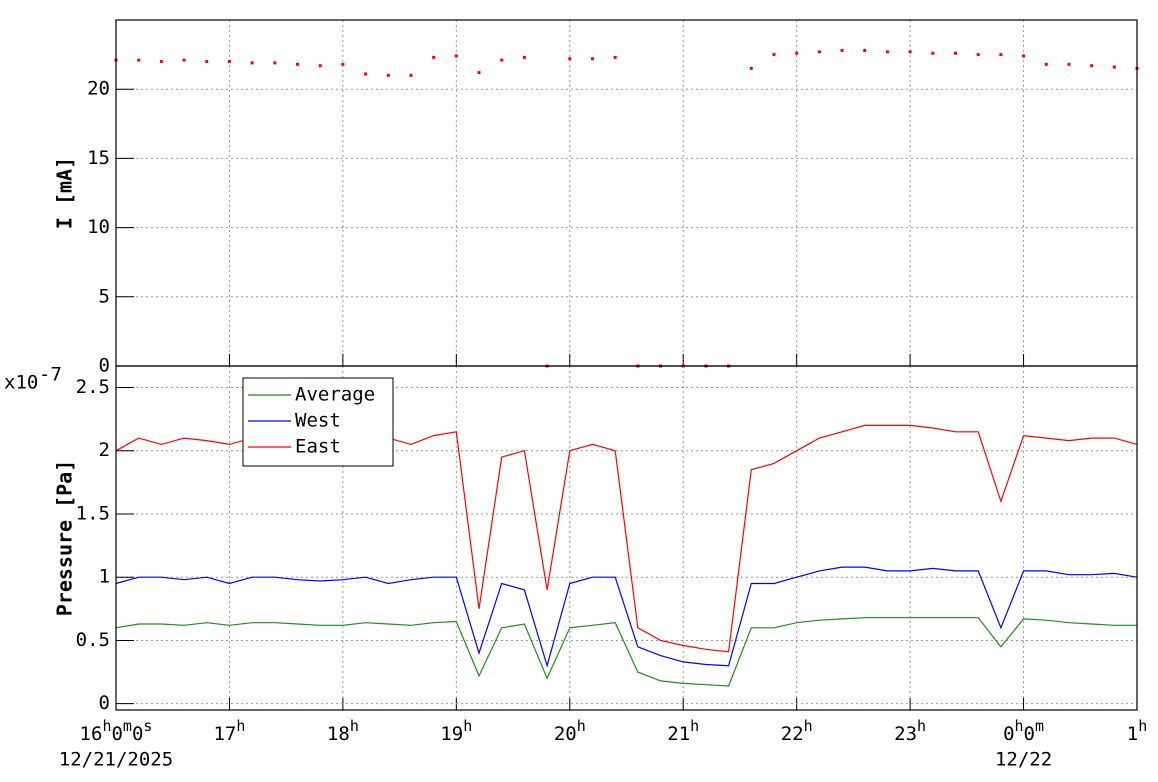 This screenshot has width=1158, height=782. I want to click on y-multiplier: x10, so click(21, 383).